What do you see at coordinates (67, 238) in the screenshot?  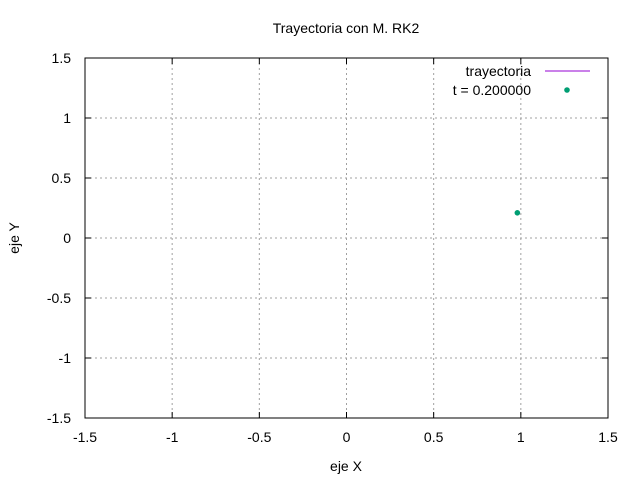 I see `y-tick-label: 0` at bounding box center [67, 238].